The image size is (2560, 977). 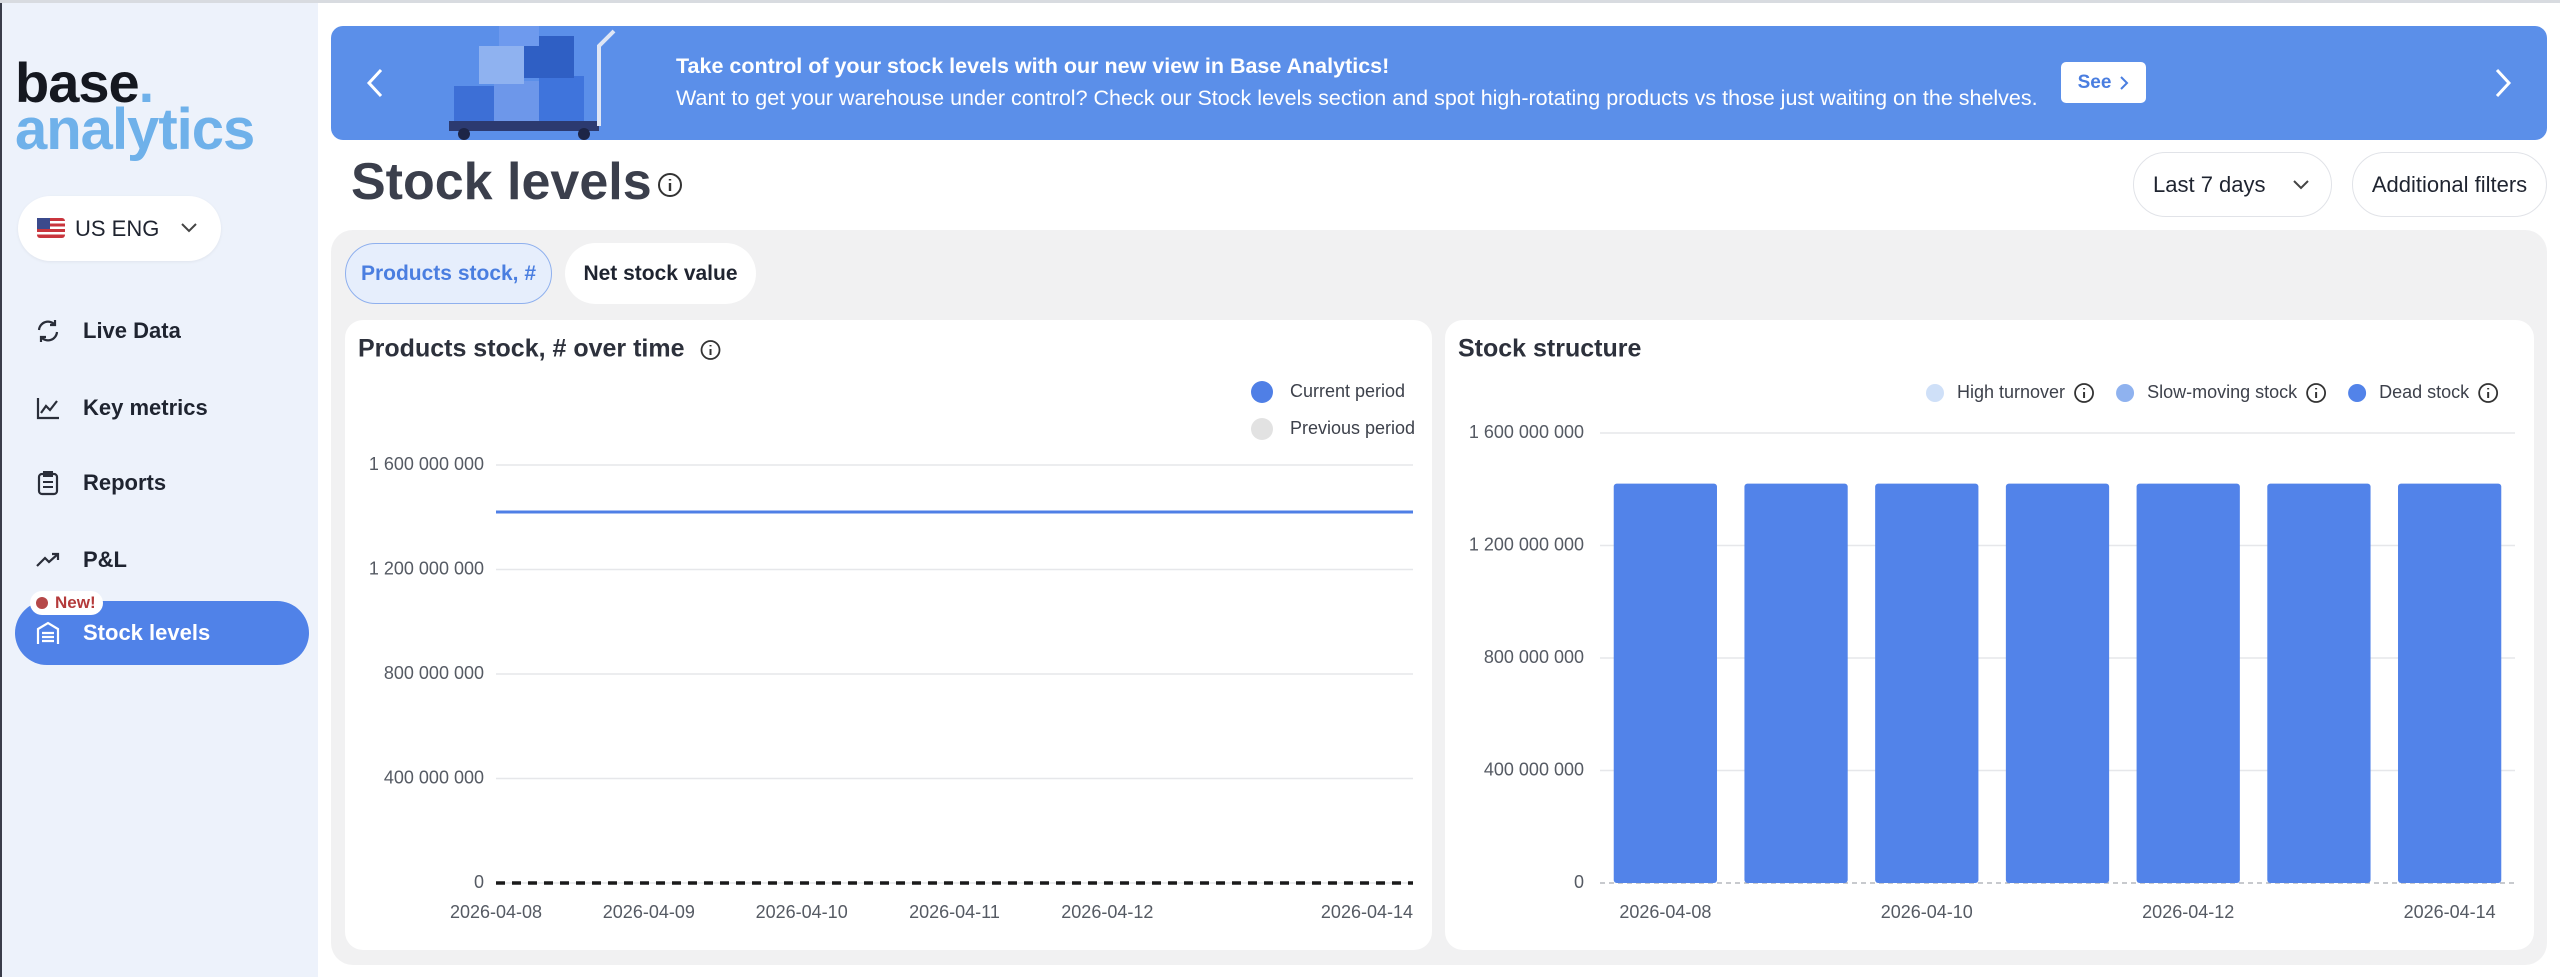 I want to click on nav-item: Reports, so click(x=162, y=483).